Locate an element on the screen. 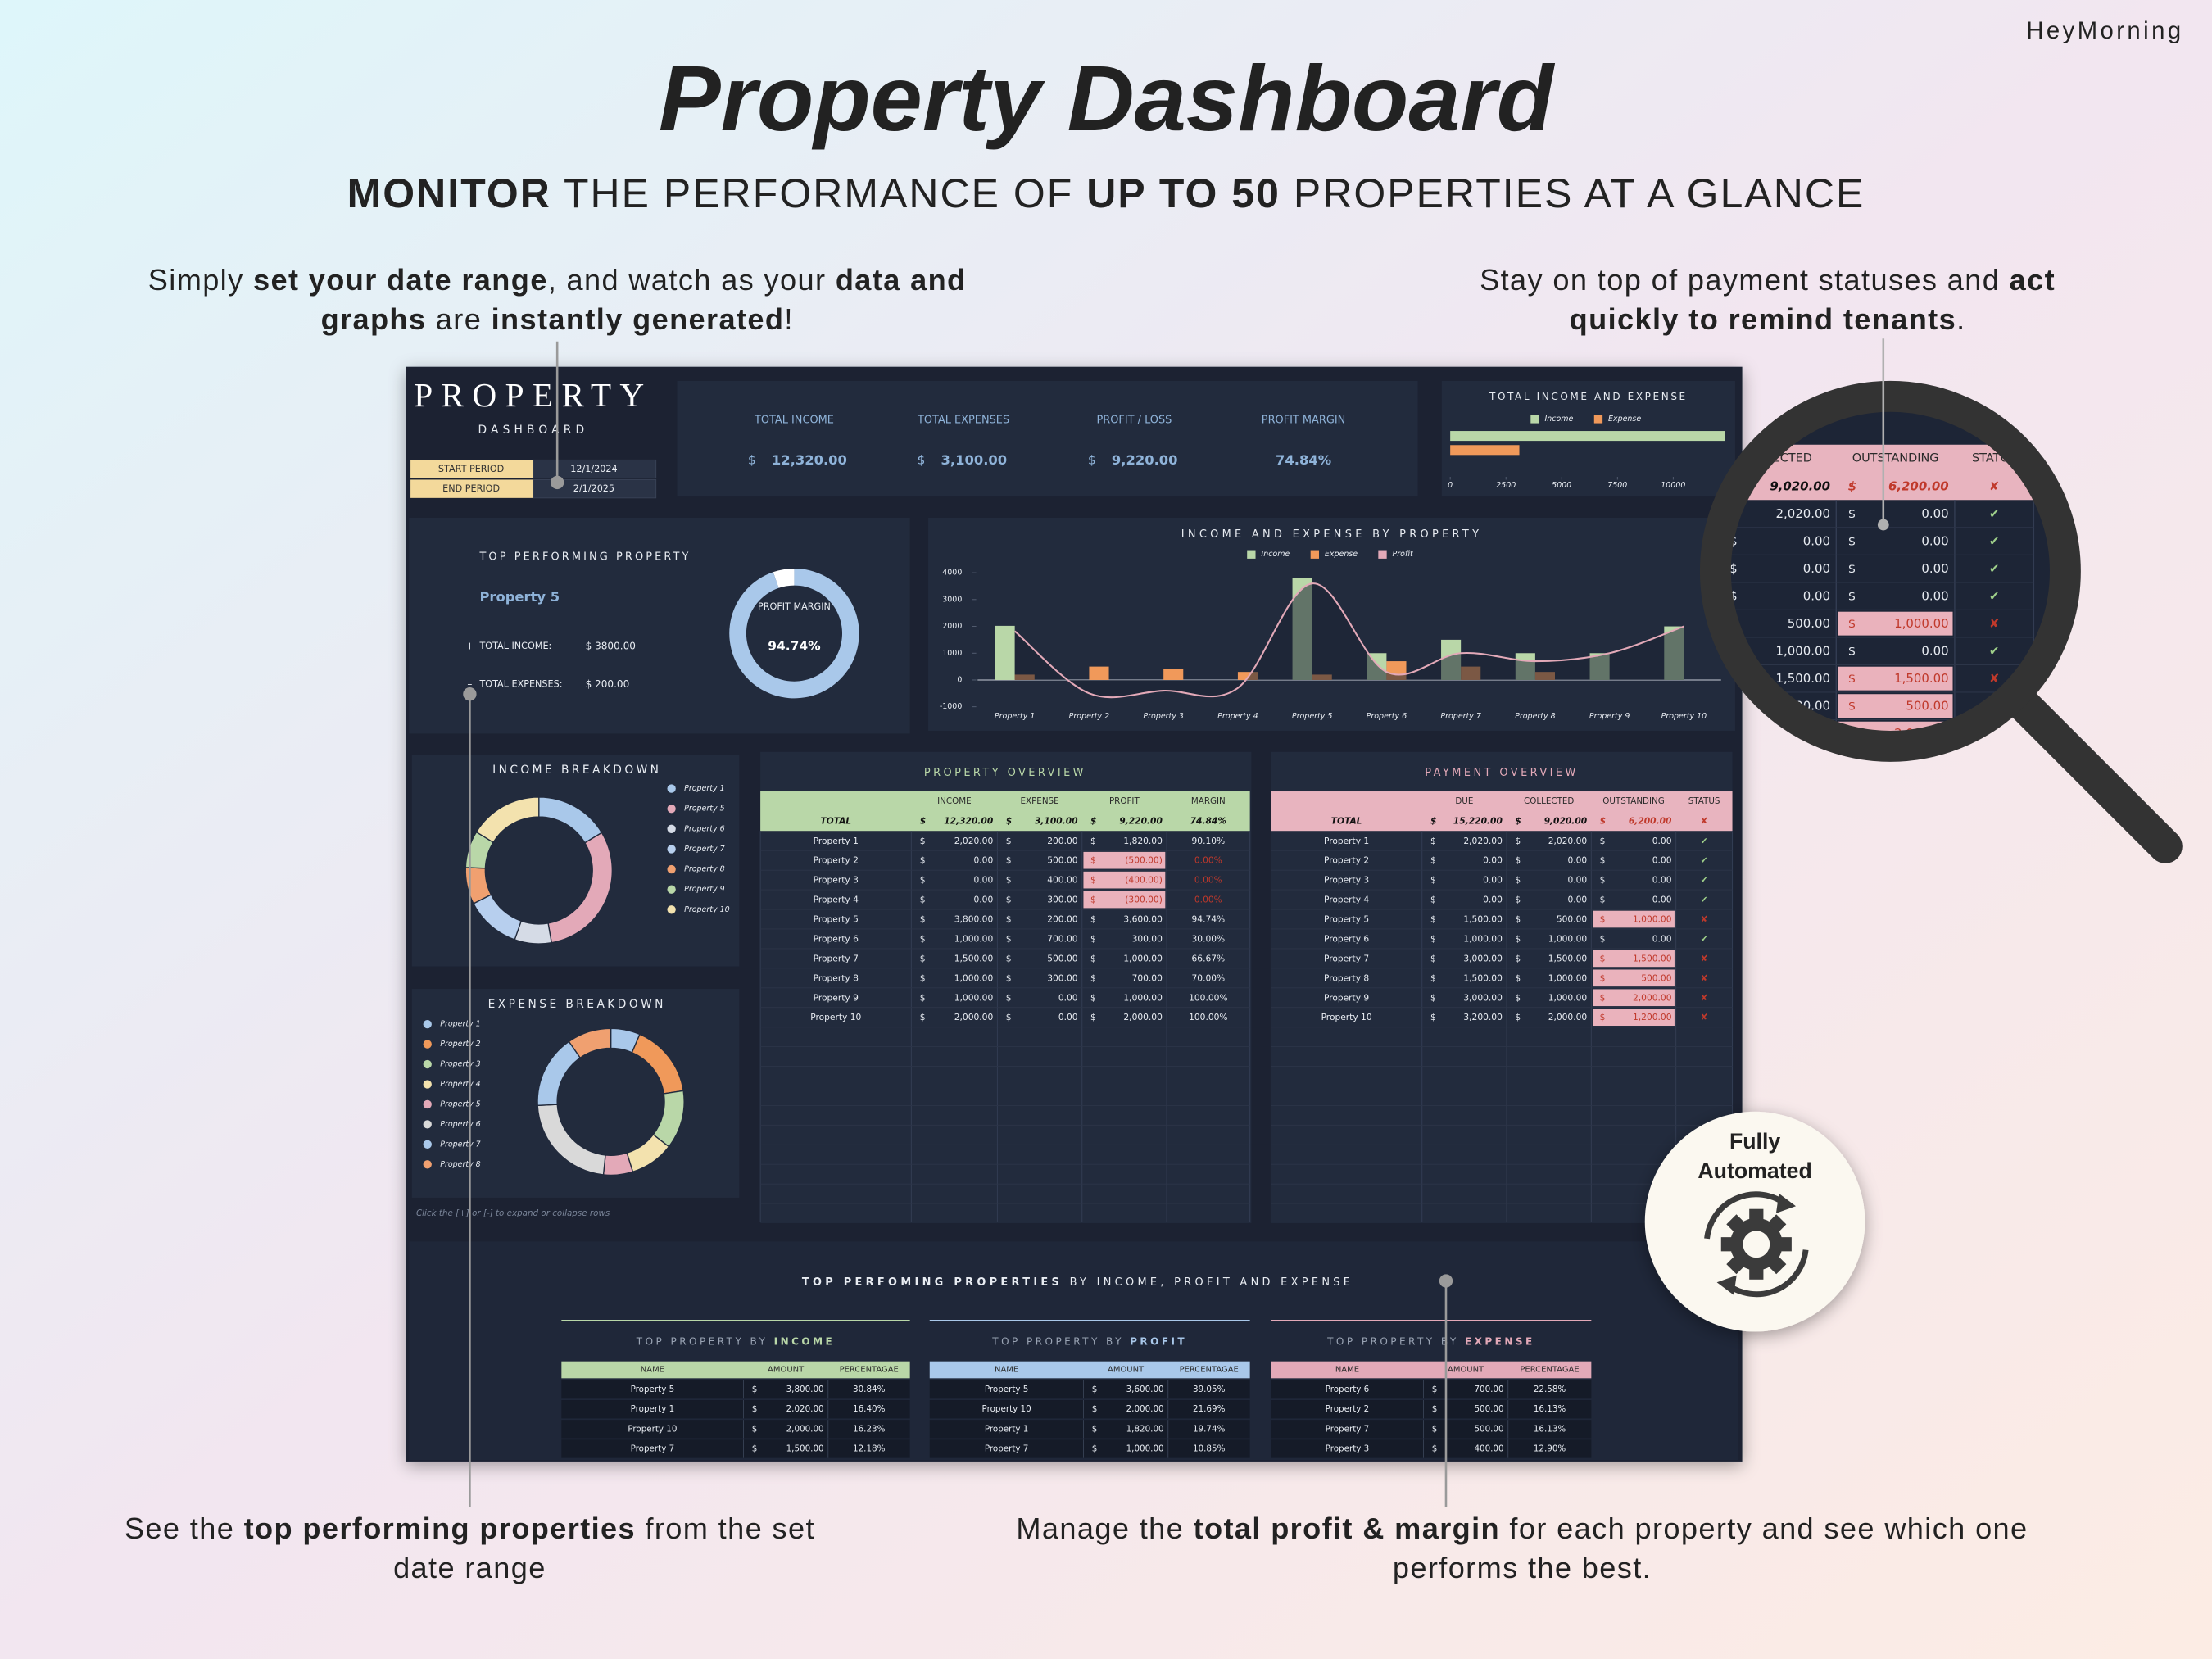 The width and height of the screenshot is (2212, 1659). cell: 2,020.00 is located at coordinates (805, 1409).